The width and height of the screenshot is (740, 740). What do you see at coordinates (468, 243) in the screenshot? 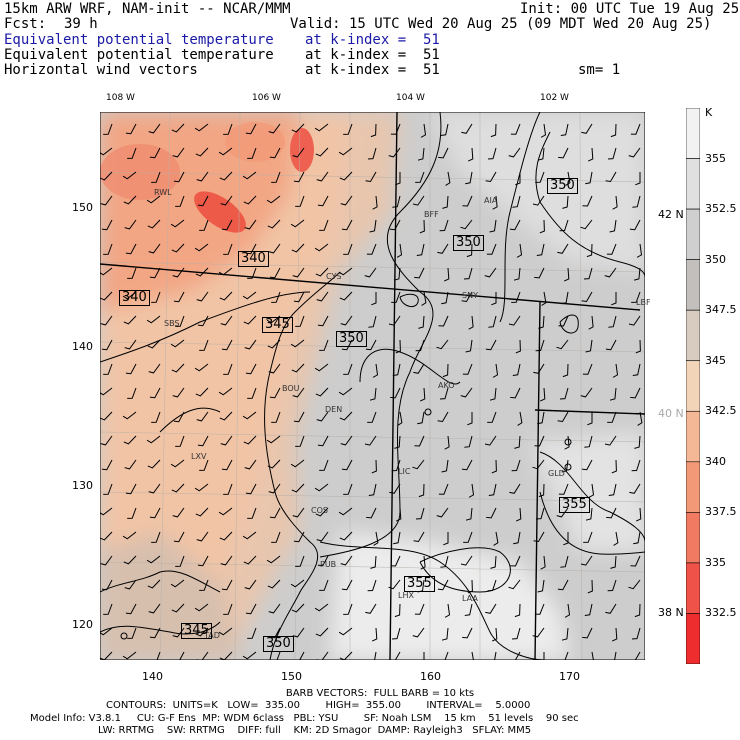
I see `contour-label-350-b: 350` at bounding box center [468, 243].